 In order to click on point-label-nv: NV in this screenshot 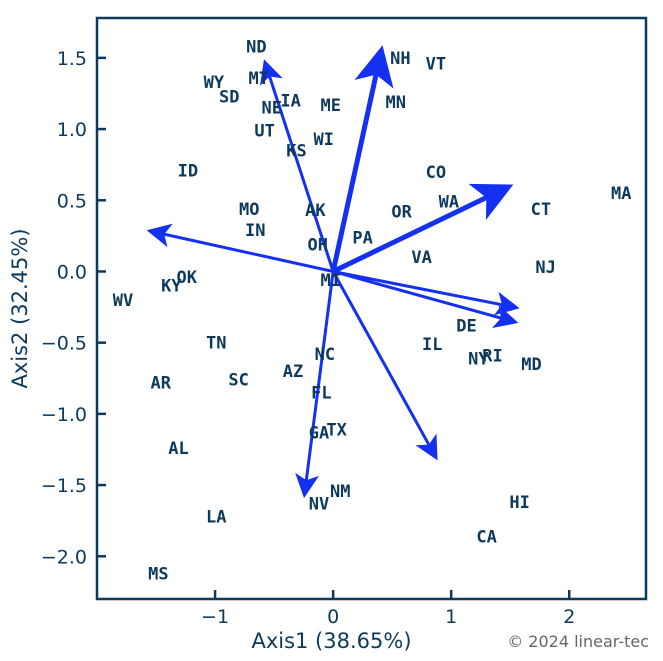, I will do `click(319, 505)`.